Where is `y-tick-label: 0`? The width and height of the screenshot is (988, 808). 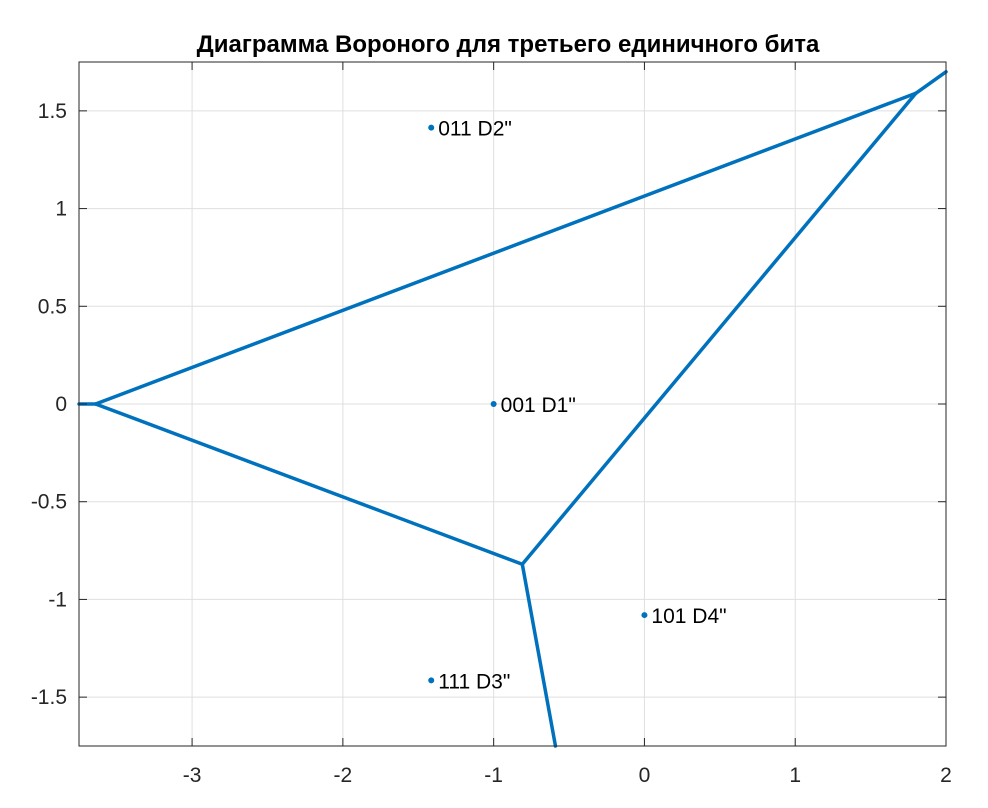 y-tick-label: 0 is located at coordinates (61, 404).